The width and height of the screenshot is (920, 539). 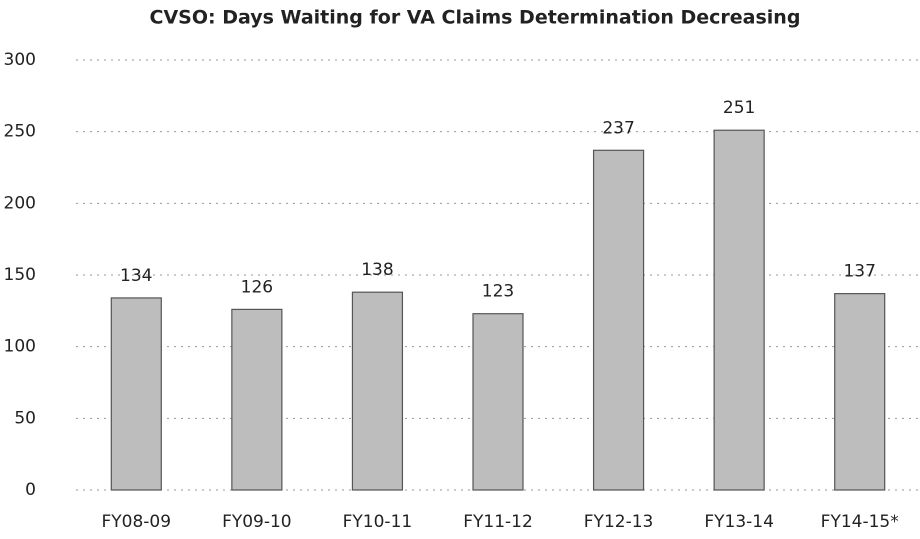 What do you see at coordinates (20, 203) in the screenshot?
I see `y-tick-label: 200` at bounding box center [20, 203].